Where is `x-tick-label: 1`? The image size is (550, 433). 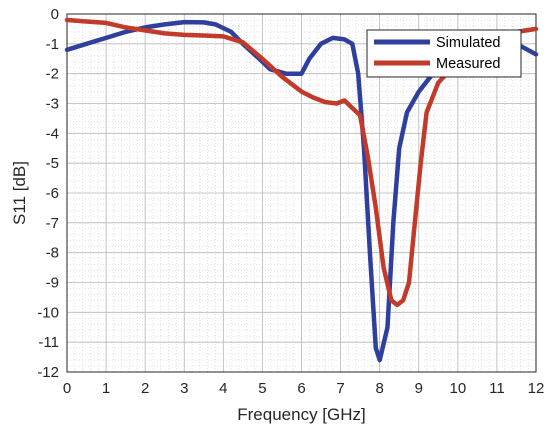 x-tick-label: 1 is located at coordinates (106, 388).